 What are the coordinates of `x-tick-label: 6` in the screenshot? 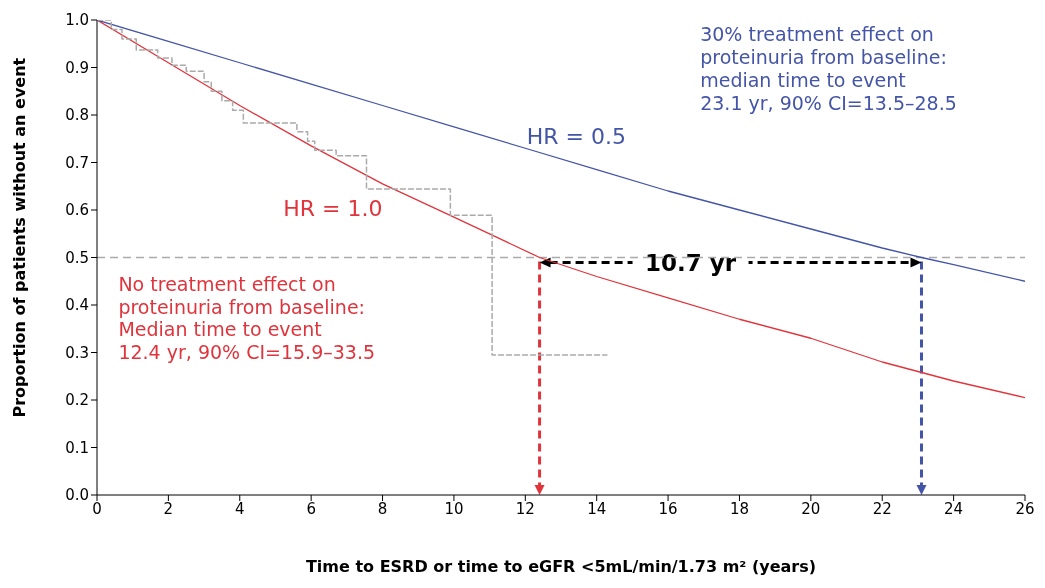 It's located at (311, 508).